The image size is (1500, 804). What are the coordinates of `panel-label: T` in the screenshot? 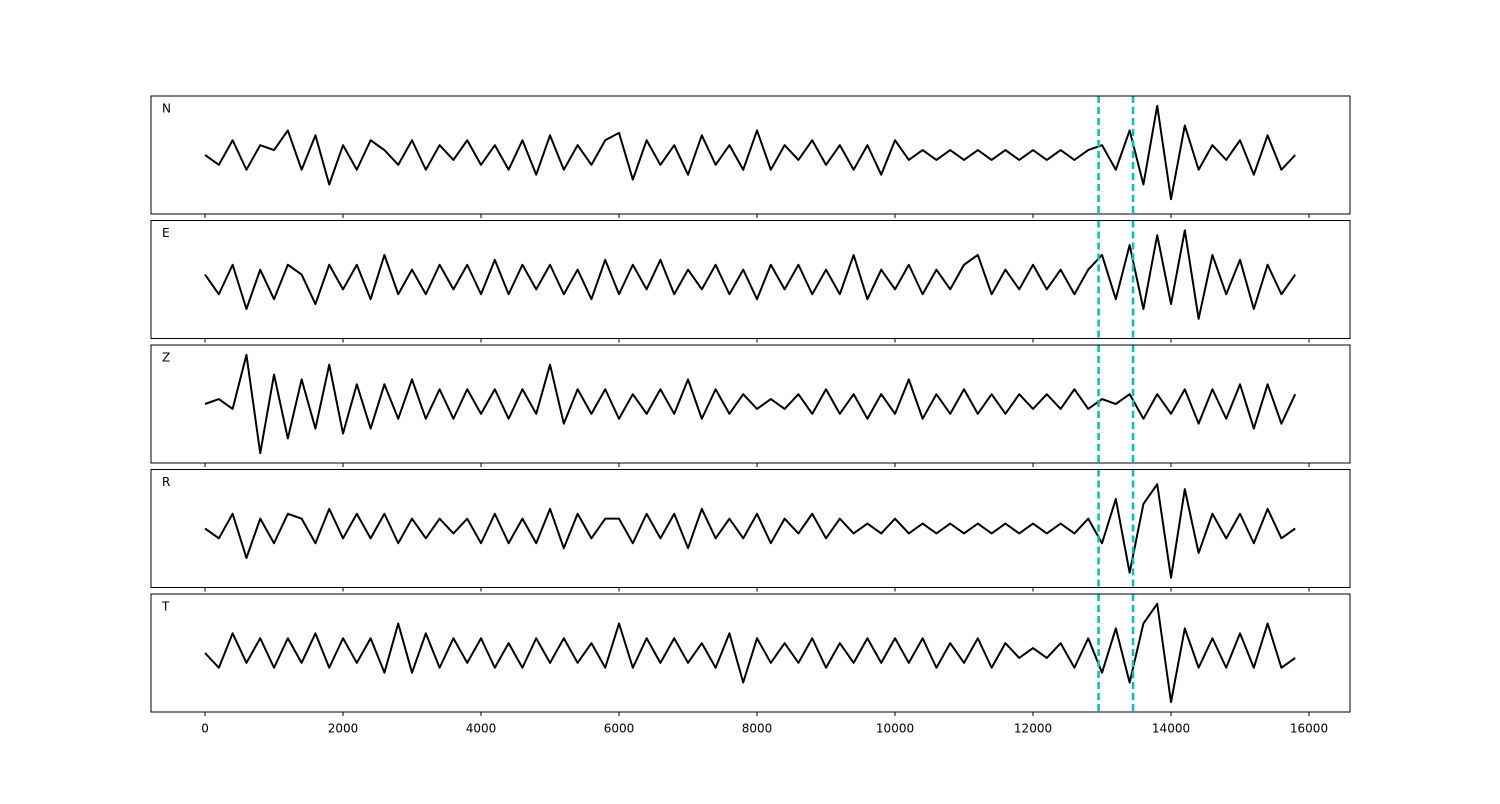 It's located at (165, 607).